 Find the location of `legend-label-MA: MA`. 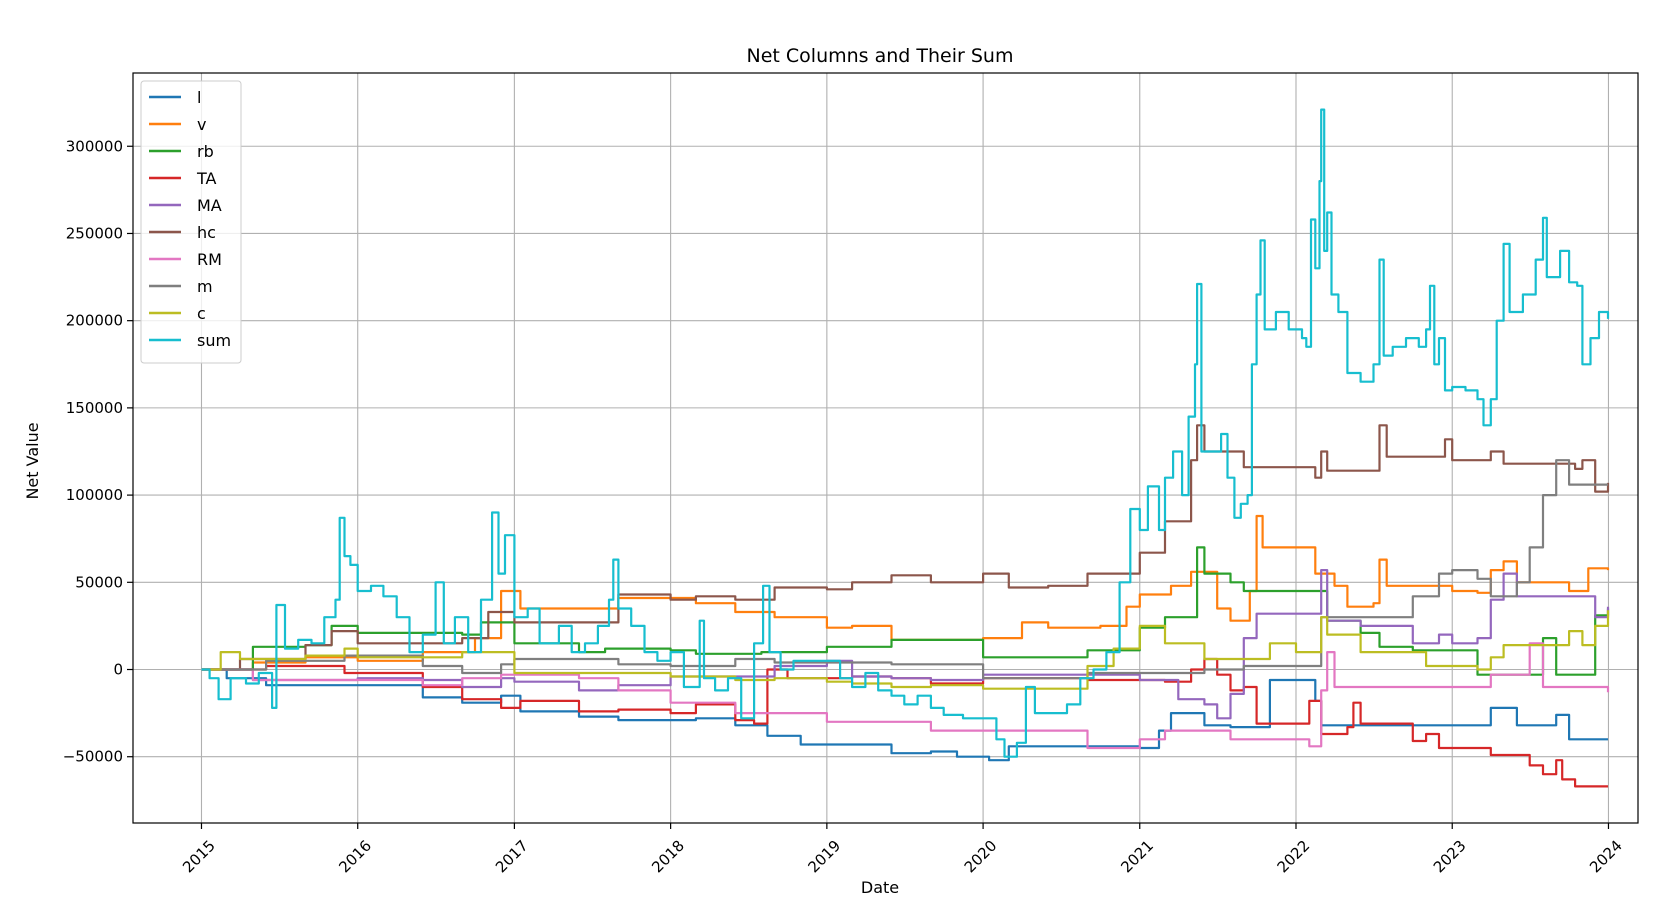

legend-label-MA: MA is located at coordinates (209, 205).